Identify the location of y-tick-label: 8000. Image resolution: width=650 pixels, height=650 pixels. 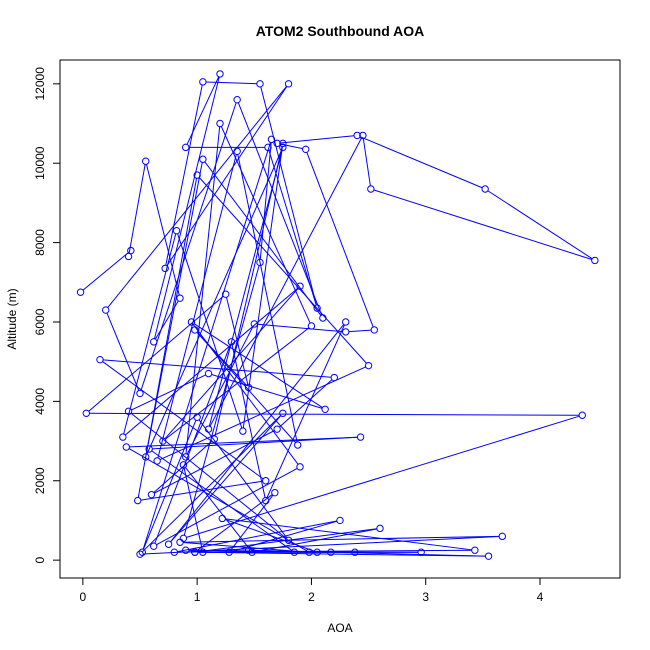
(40, 242).